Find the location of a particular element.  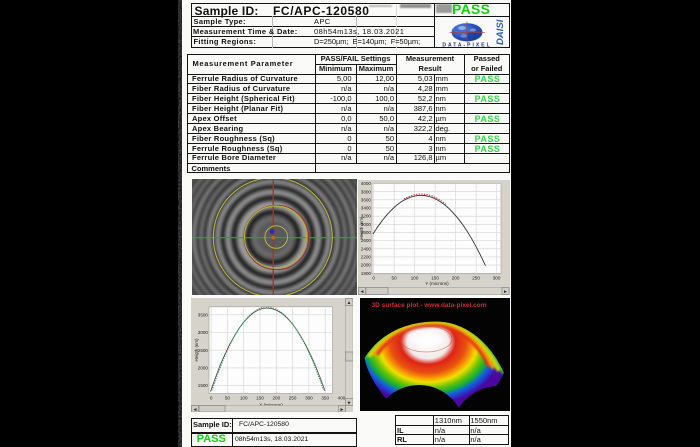

svg-text: 3600 is located at coordinates (366, 199).